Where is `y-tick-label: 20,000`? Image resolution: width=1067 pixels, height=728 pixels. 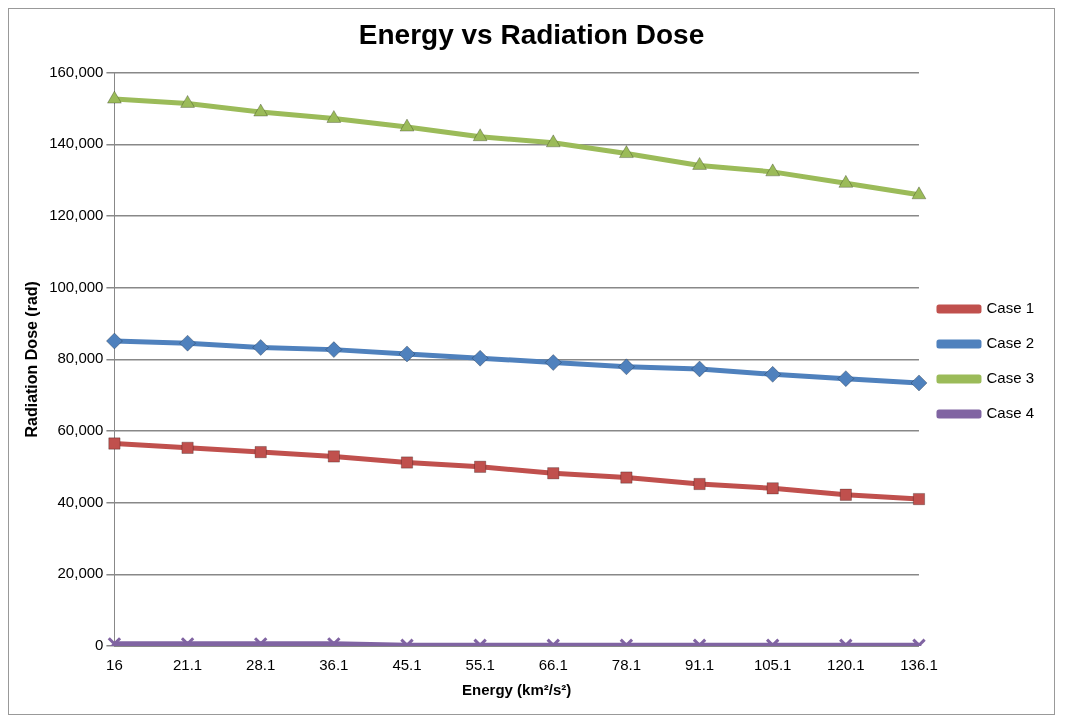
y-tick-label: 20,000 is located at coordinates (80, 573).